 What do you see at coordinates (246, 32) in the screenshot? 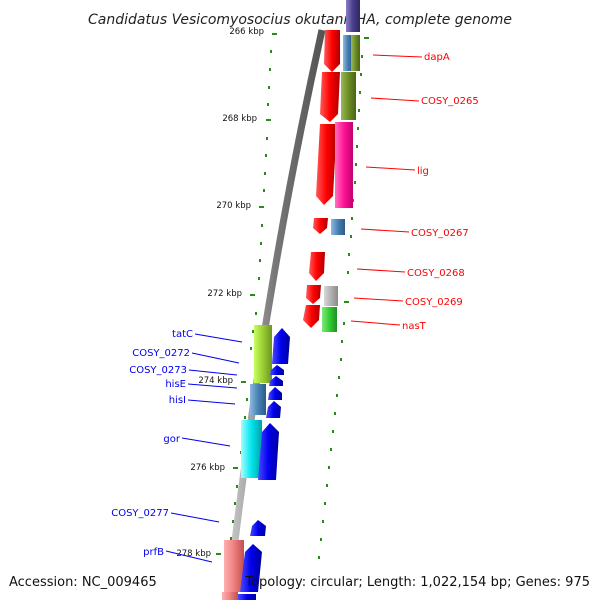
I see `scale-label-266-kbp: 266 kbp` at bounding box center [246, 32].